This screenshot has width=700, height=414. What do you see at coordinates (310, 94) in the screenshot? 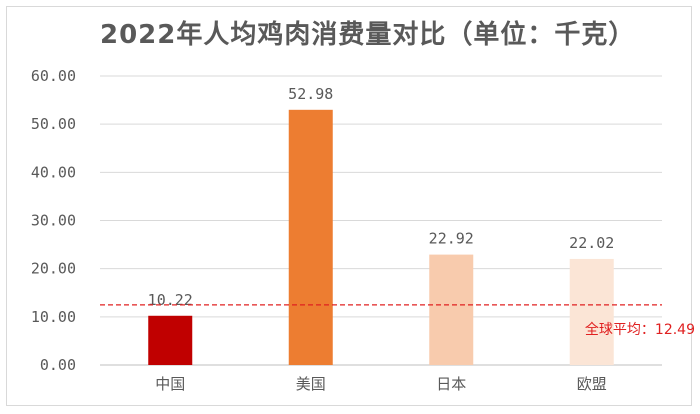
I see `data-label: 52.98` at bounding box center [310, 94].